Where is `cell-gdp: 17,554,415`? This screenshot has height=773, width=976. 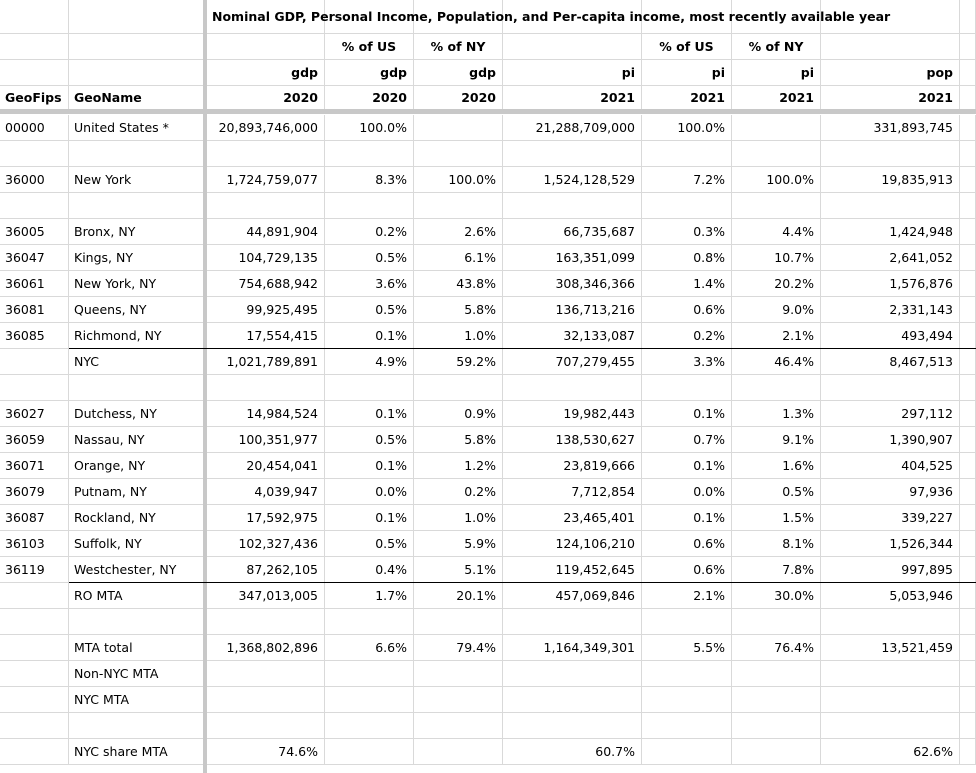 cell-gdp: 17,554,415 is located at coordinates (265, 336).